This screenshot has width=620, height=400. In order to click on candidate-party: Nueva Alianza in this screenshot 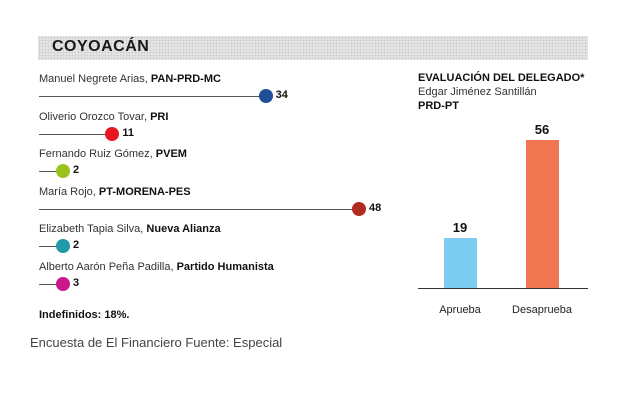, I will do `click(183, 229)`.